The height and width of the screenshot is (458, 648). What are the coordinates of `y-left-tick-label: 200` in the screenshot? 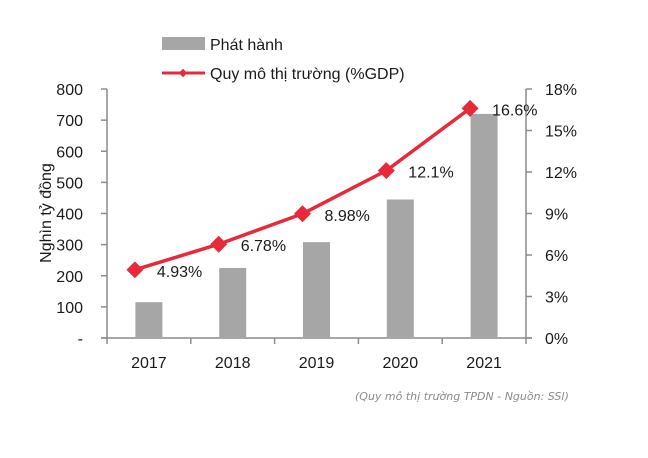 It's located at (69, 277).